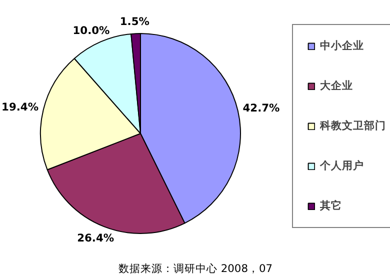 The image size is (390, 280). What do you see at coordinates (195, 268) in the screenshot?
I see `source-note: 数据来源：调研中心 2008，07` at bounding box center [195, 268].